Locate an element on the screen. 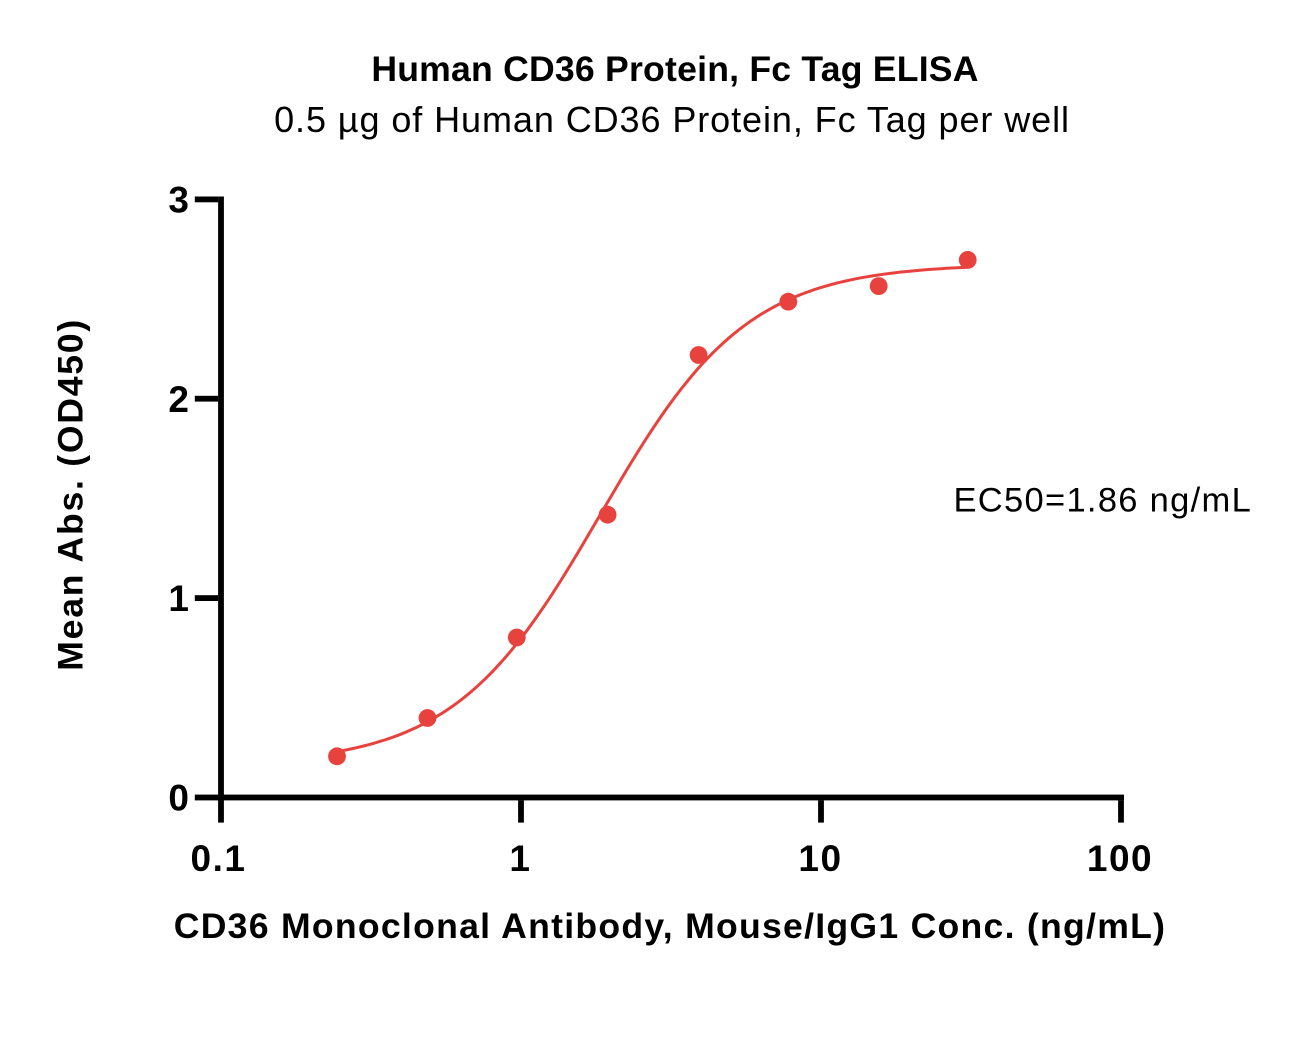 This screenshot has height=1044, width=1295. svg-text: 2 is located at coordinates (178, 399).